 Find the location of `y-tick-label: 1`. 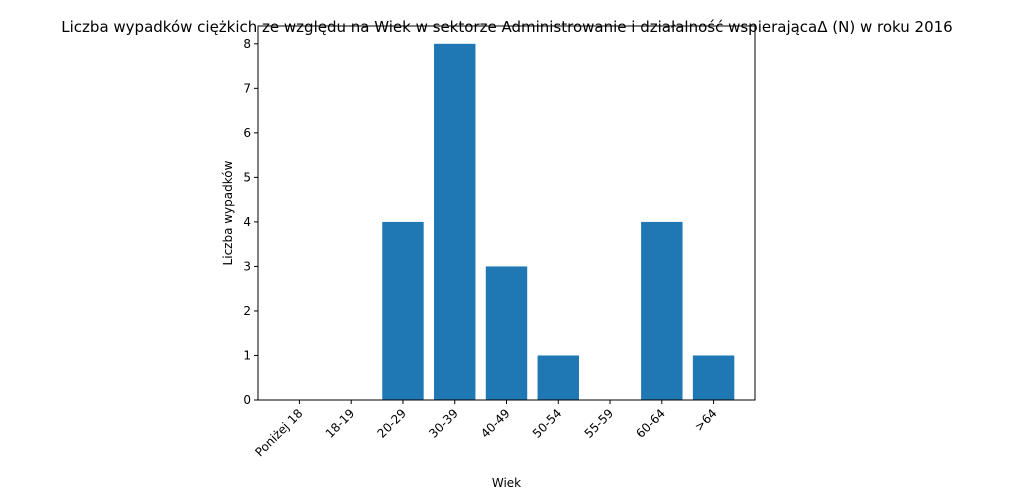

y-tick-label: 1 is located at coordinates (247, 355).